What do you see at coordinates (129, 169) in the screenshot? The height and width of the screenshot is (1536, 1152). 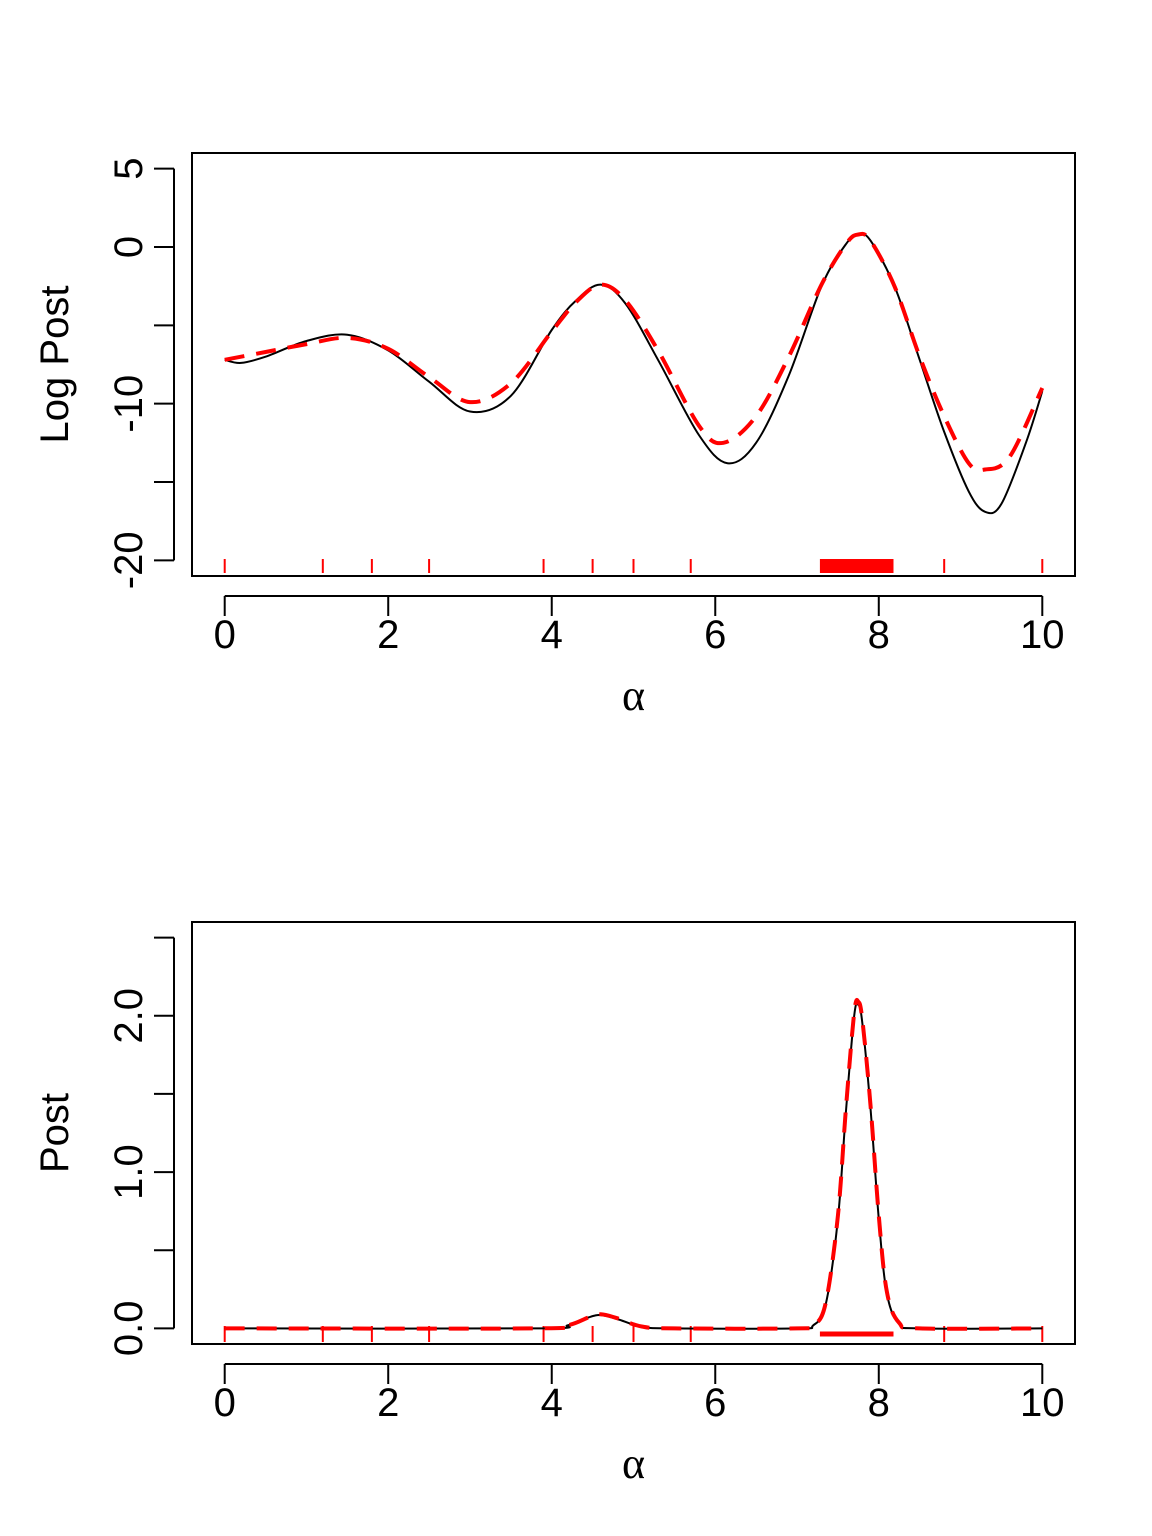 I see `y-tick-label: 5` at bounding box center [129, 169].